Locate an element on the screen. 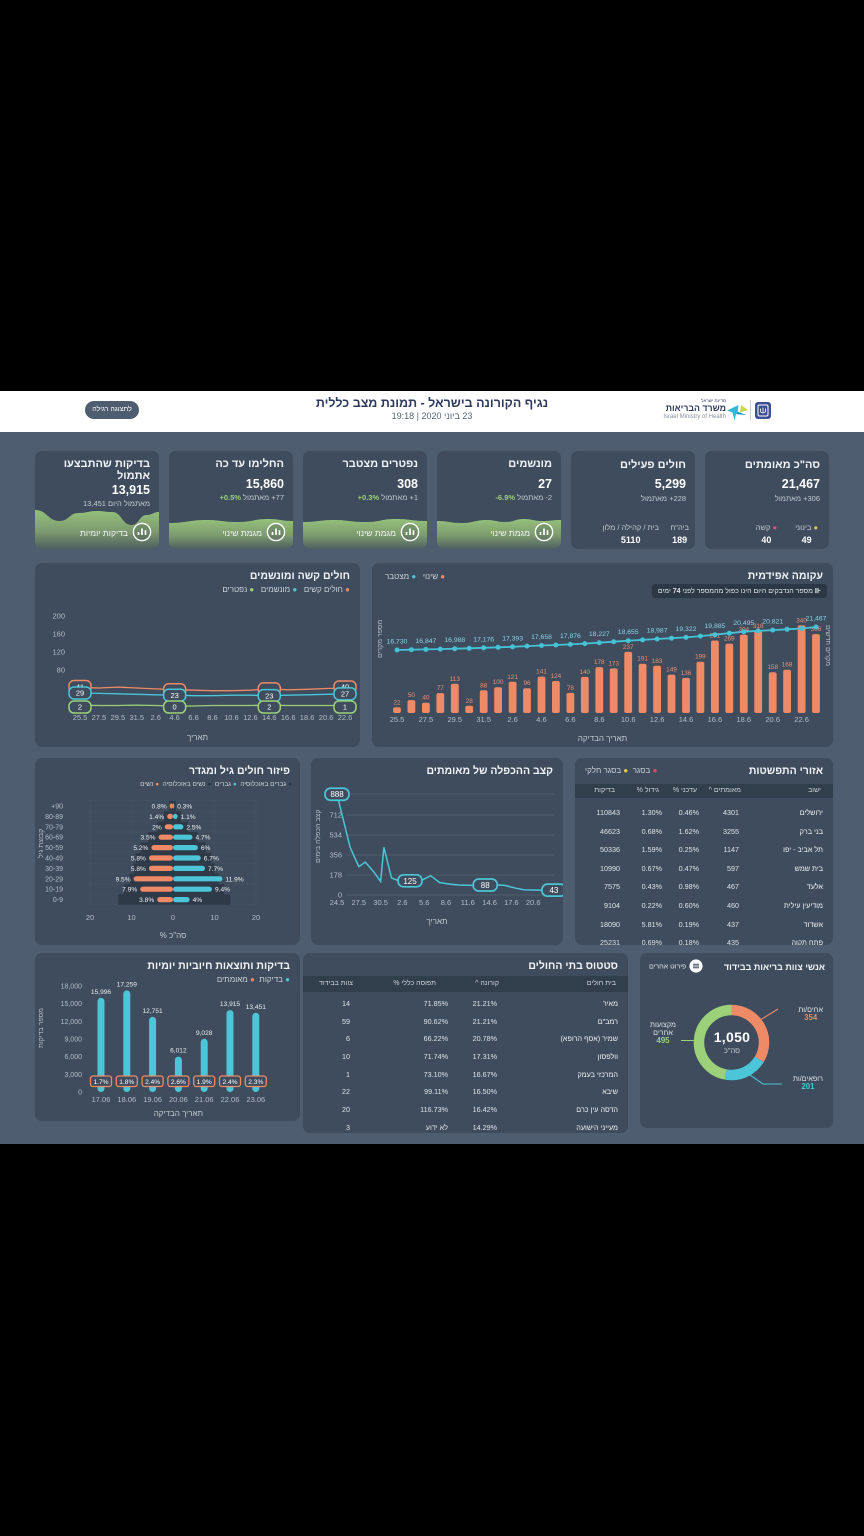 Image resolution: width=864 pixels, height=1536 pixels. svg-text: 23.06 is located at coordinates (255, 1099).